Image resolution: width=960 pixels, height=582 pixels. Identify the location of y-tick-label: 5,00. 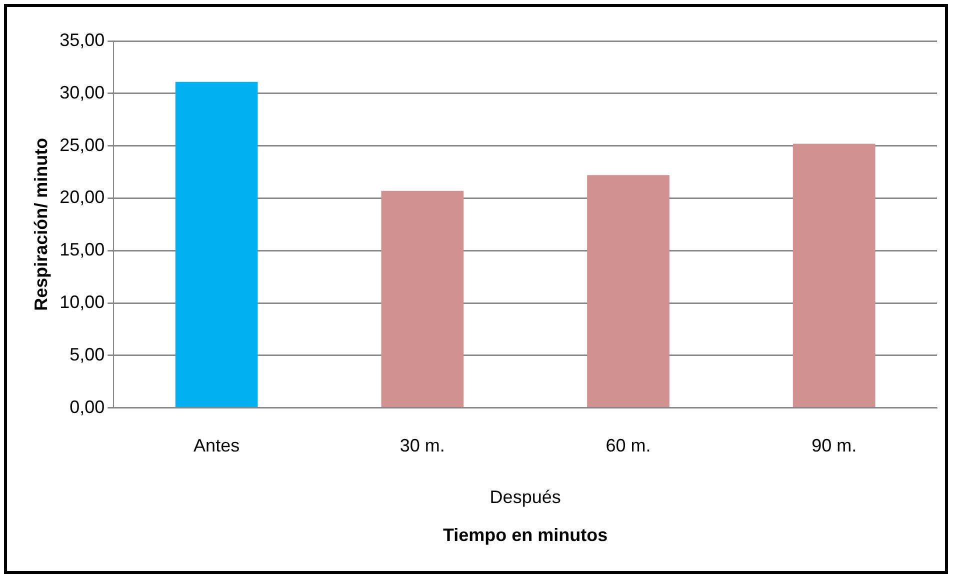
(87, 354).